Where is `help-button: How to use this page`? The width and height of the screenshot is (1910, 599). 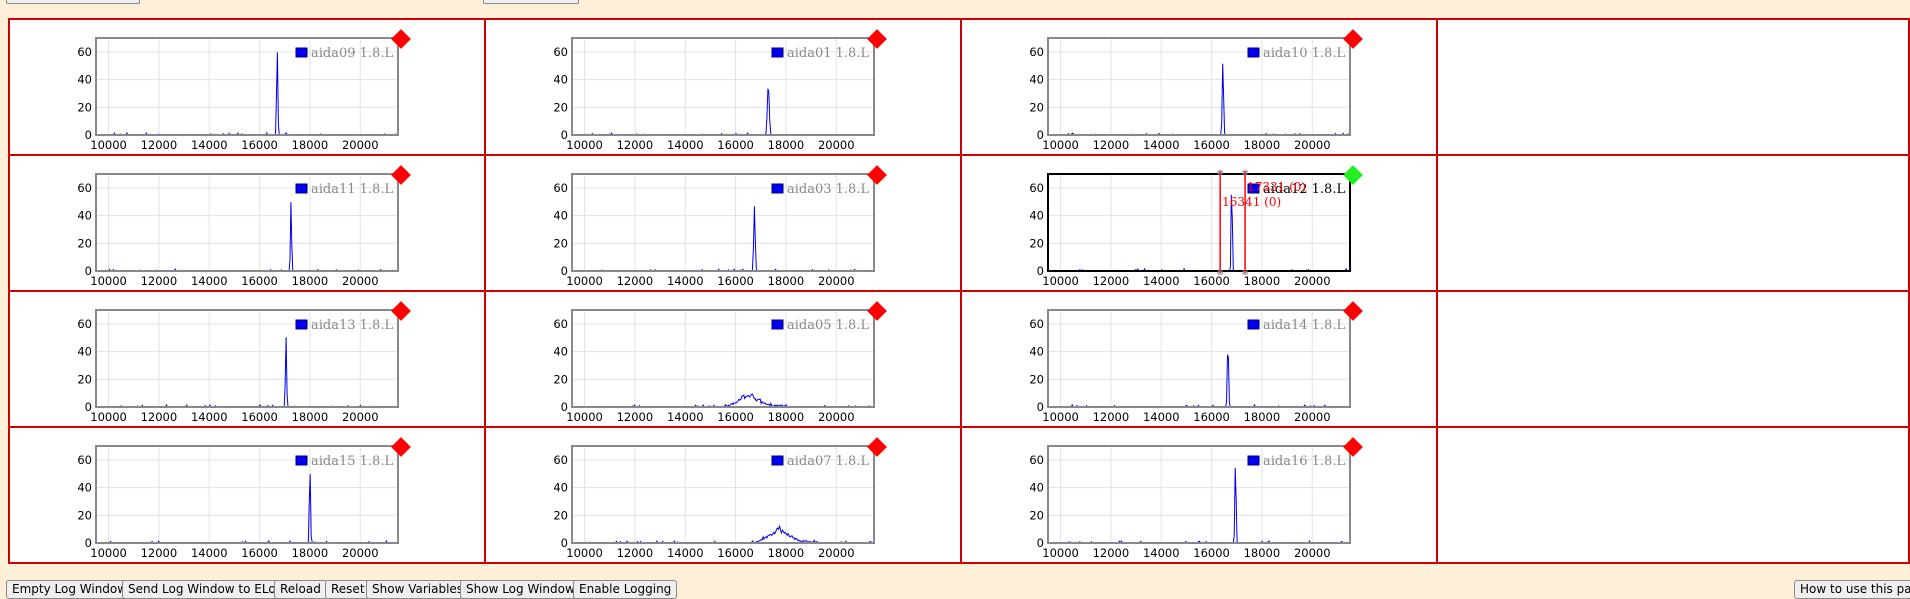 help-button: How to use this page is located at coordinates (1852, 589).